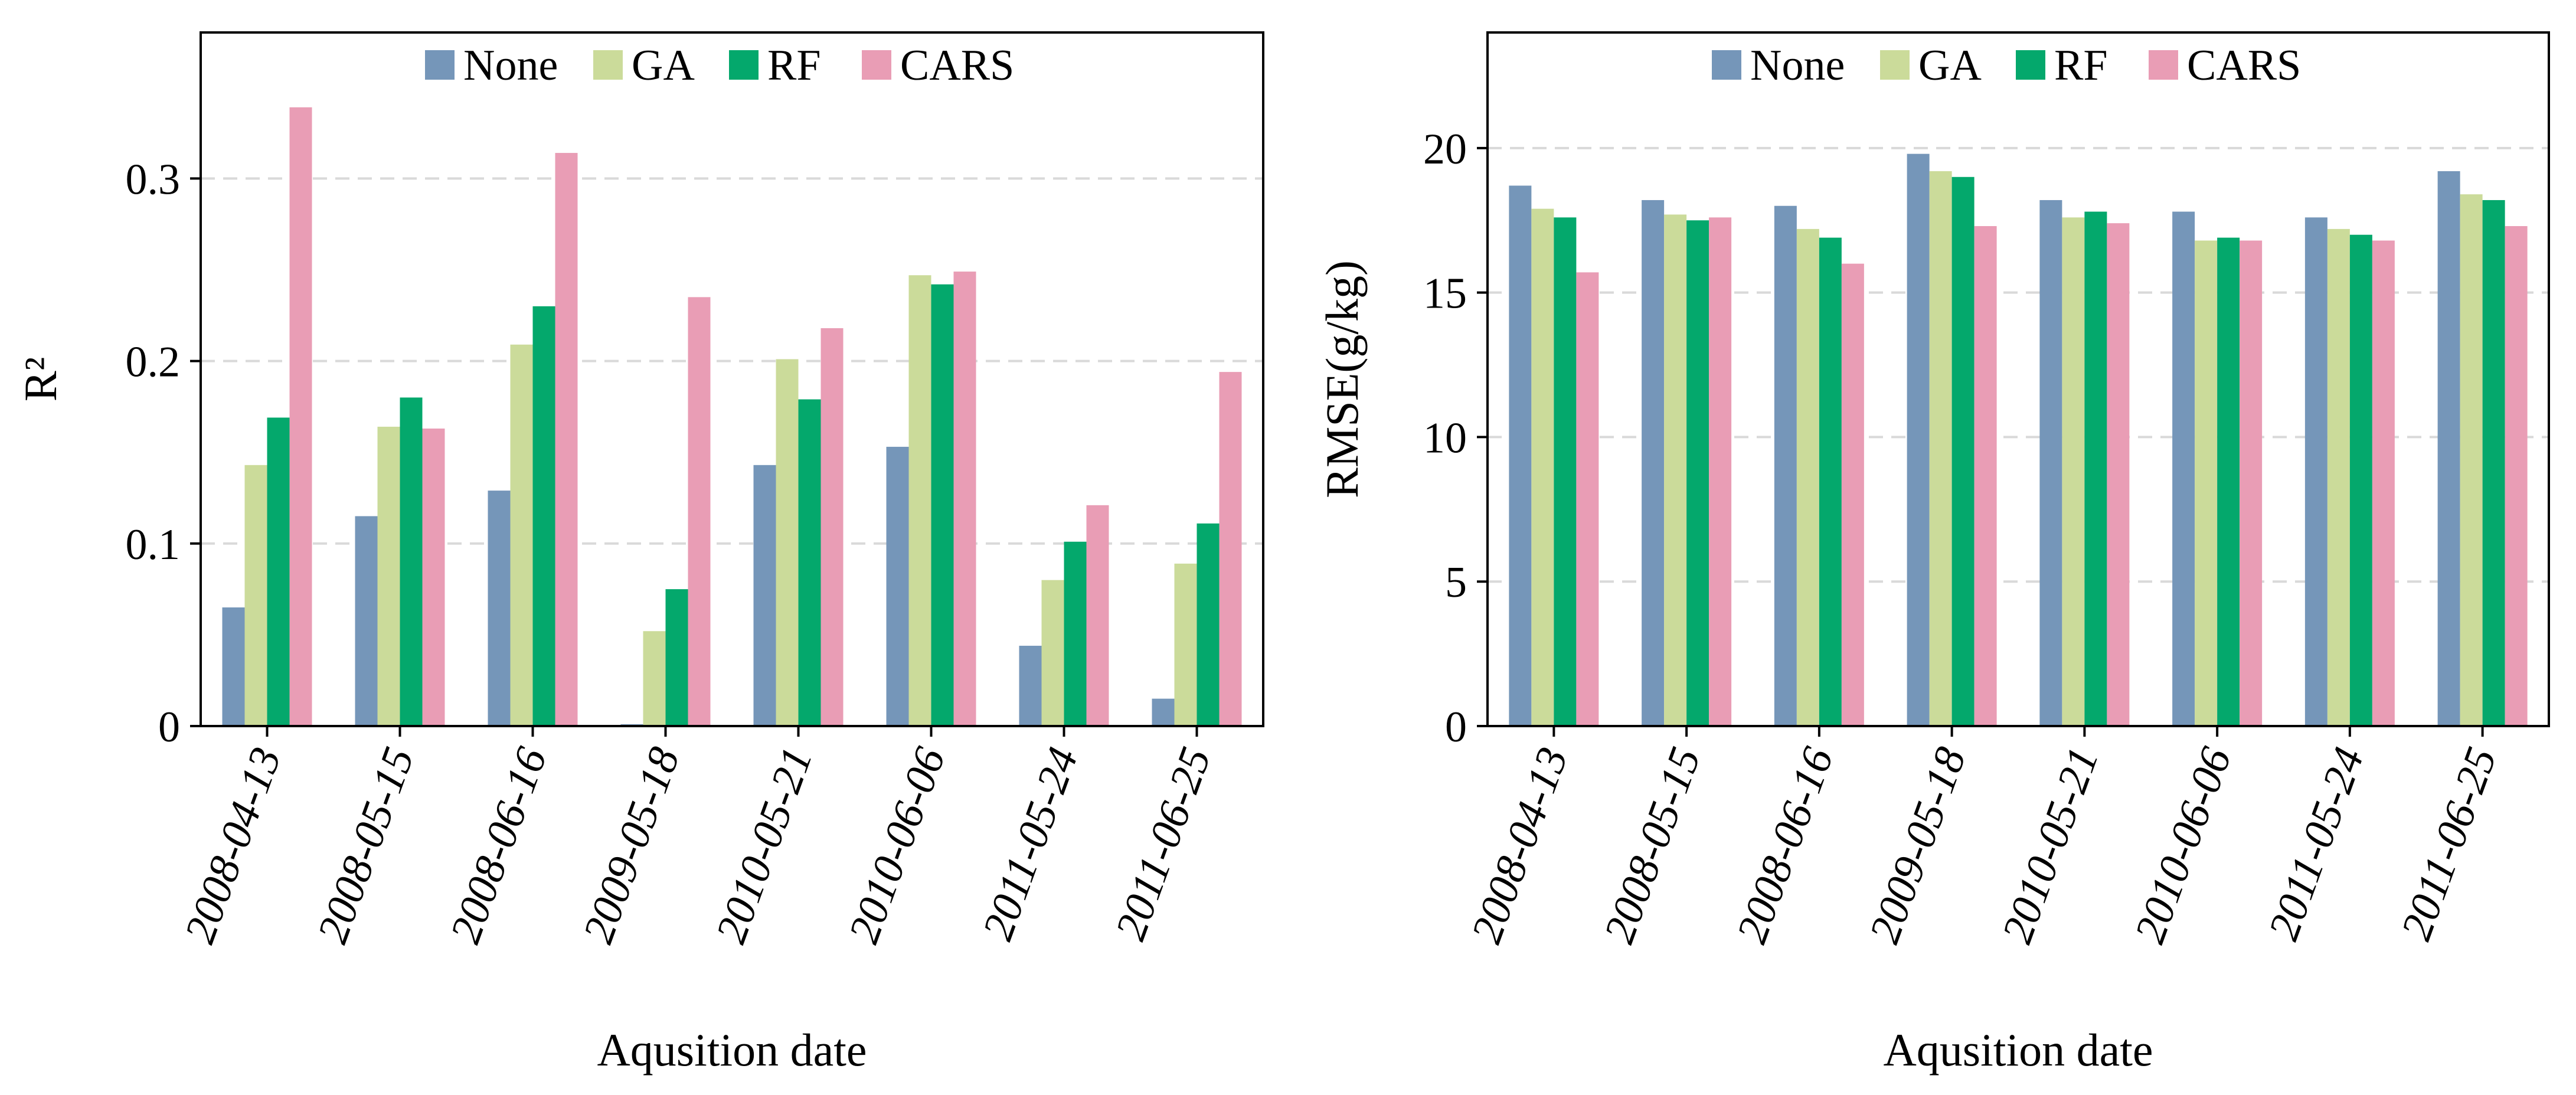 This screenshot has height=1095, width=2576. Describe the element at coordinates (169, 727) in the screenshot. I see `y-tick-label: 0` at that location.